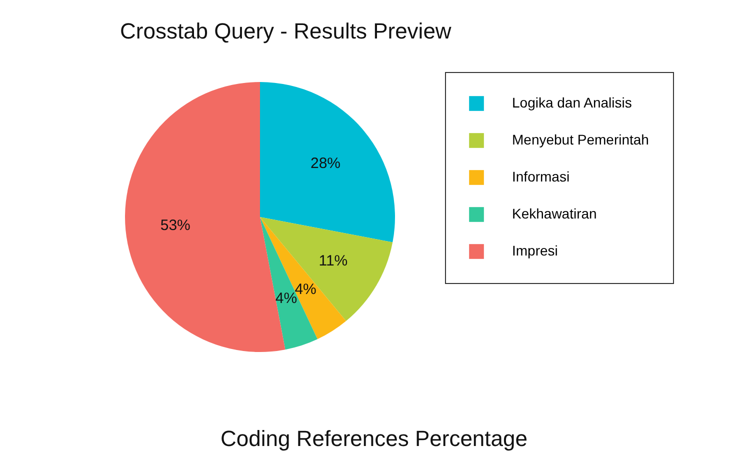 This screenshot has height=470, width=748. Describe the element at coordinates (286, 31) in the screenshot. I see `chart-title: Crosstab Query - Results Preview` at that location.